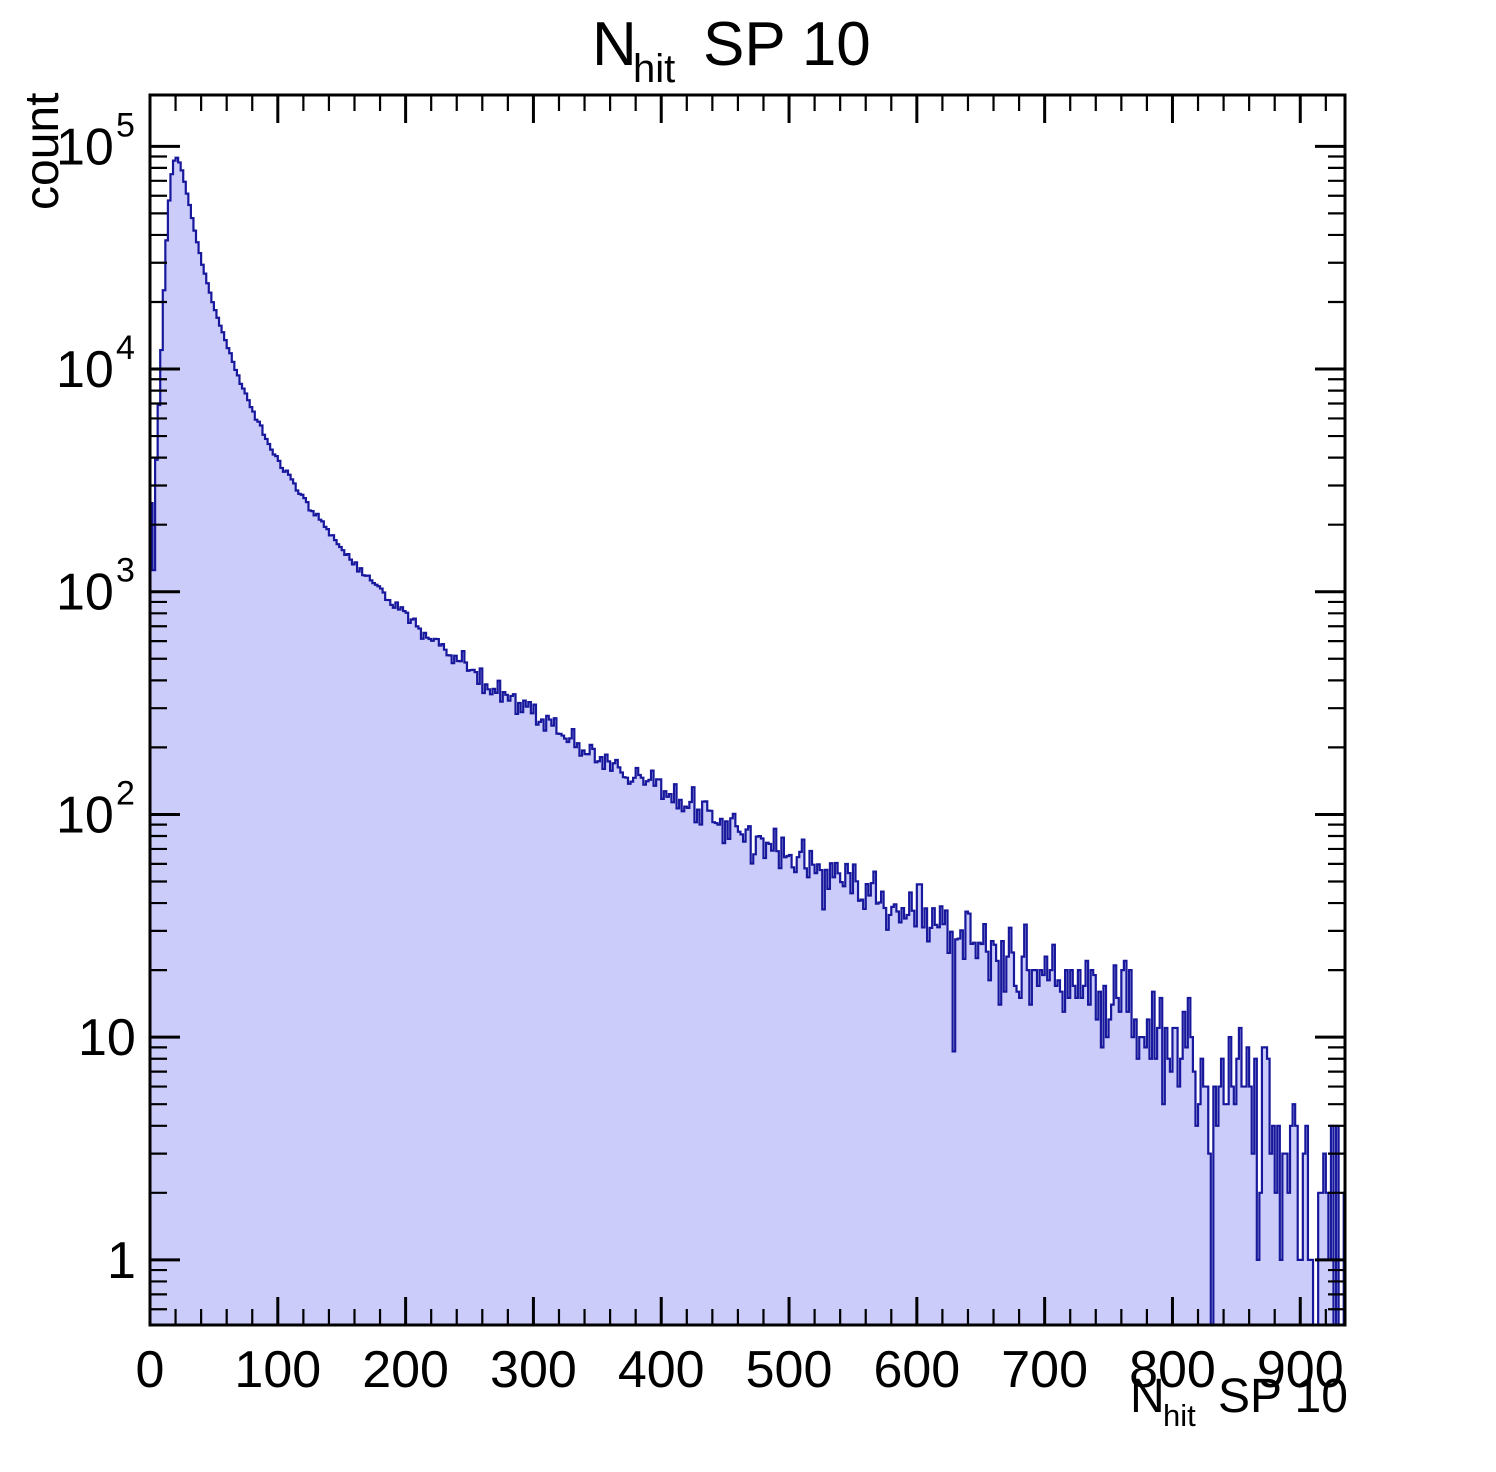 This screenshot has height=1472, width=1496. Describe the element at coordinates (125, 348) in the screenshot. I see `y-tick-label-exponent: 4` at that location.